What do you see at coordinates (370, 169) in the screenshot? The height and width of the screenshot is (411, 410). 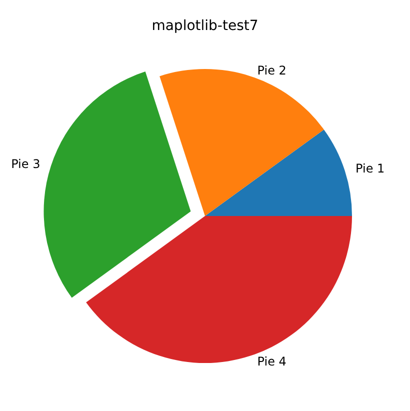 I see `slice-label: Pie 1` at bounding box center [370, 169].